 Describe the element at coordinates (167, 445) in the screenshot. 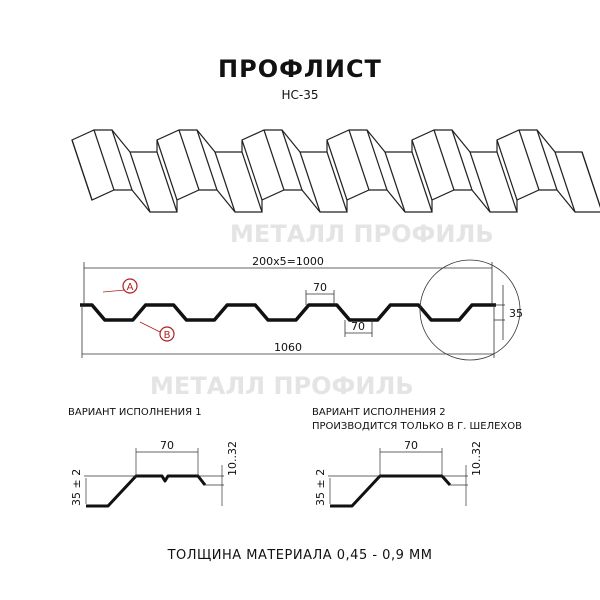

I see `v1-width-dim: 70` at that location.